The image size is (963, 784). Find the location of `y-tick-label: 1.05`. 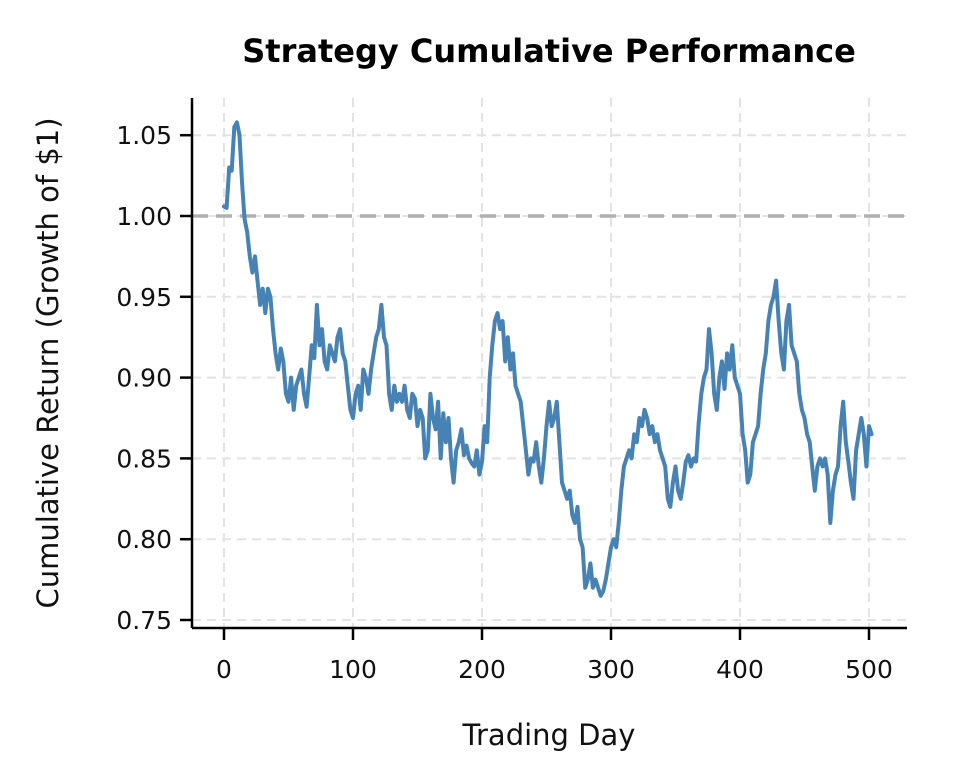

y-tick-label: 1.05 is located at coordinates (144, 135).